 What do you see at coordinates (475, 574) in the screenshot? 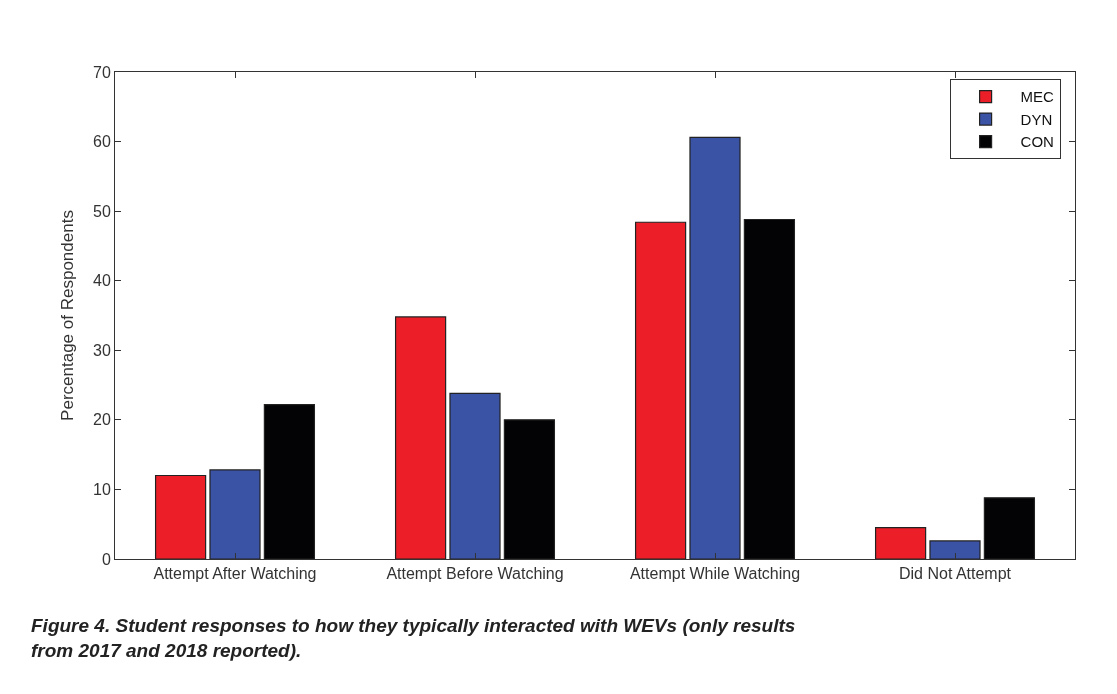
I see `x-tick-label: Attempt Before Watching` at bounding box center [475, 574].